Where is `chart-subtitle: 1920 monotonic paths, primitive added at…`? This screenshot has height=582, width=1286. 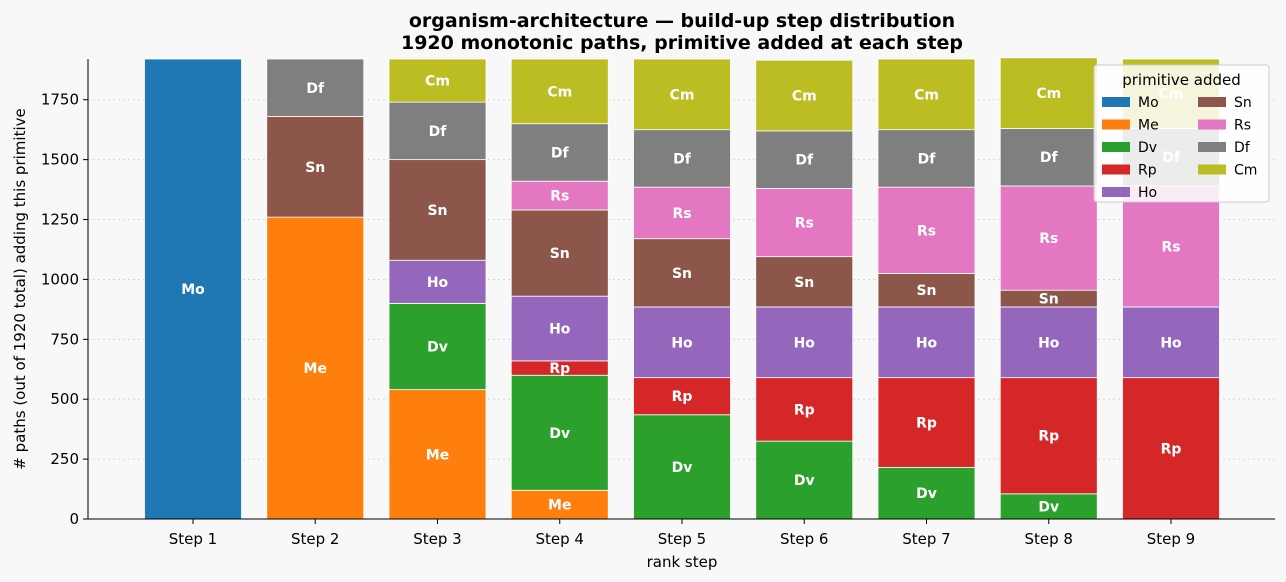
chart-subtitle: 1920 monotonic paths, primitive added at… is located at coordinates (682, 43).